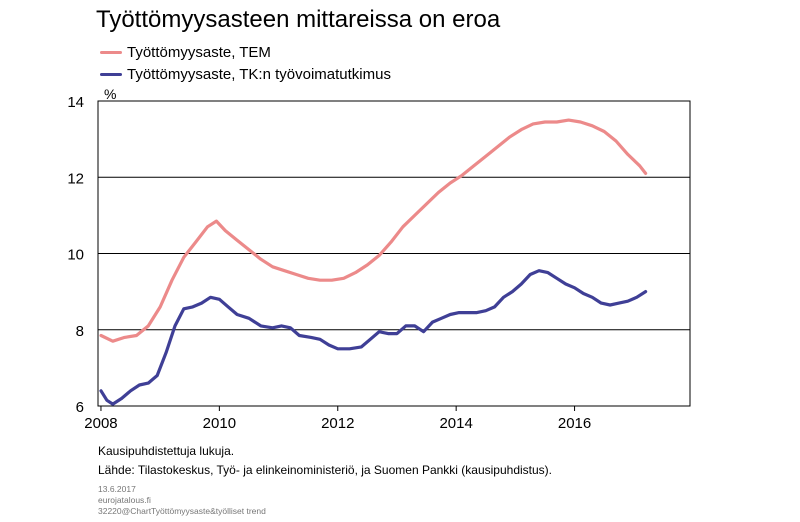 This screenshot has width=800, height=522. Describe the element at coordinates (75, 178) in the screenshot. I see `y-tick-label: 12` at that location.